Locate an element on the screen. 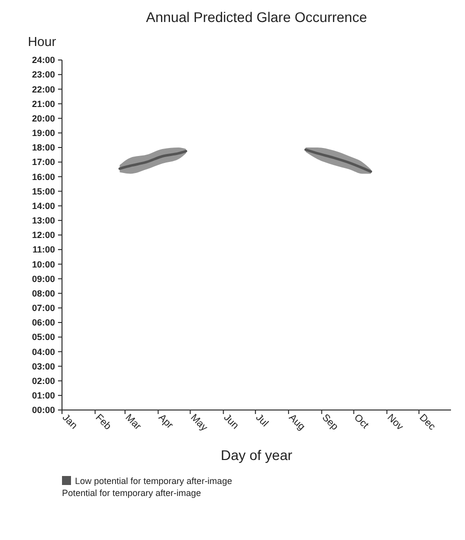  y-tick-label: 10:00 is located at coordinates (43, 264).